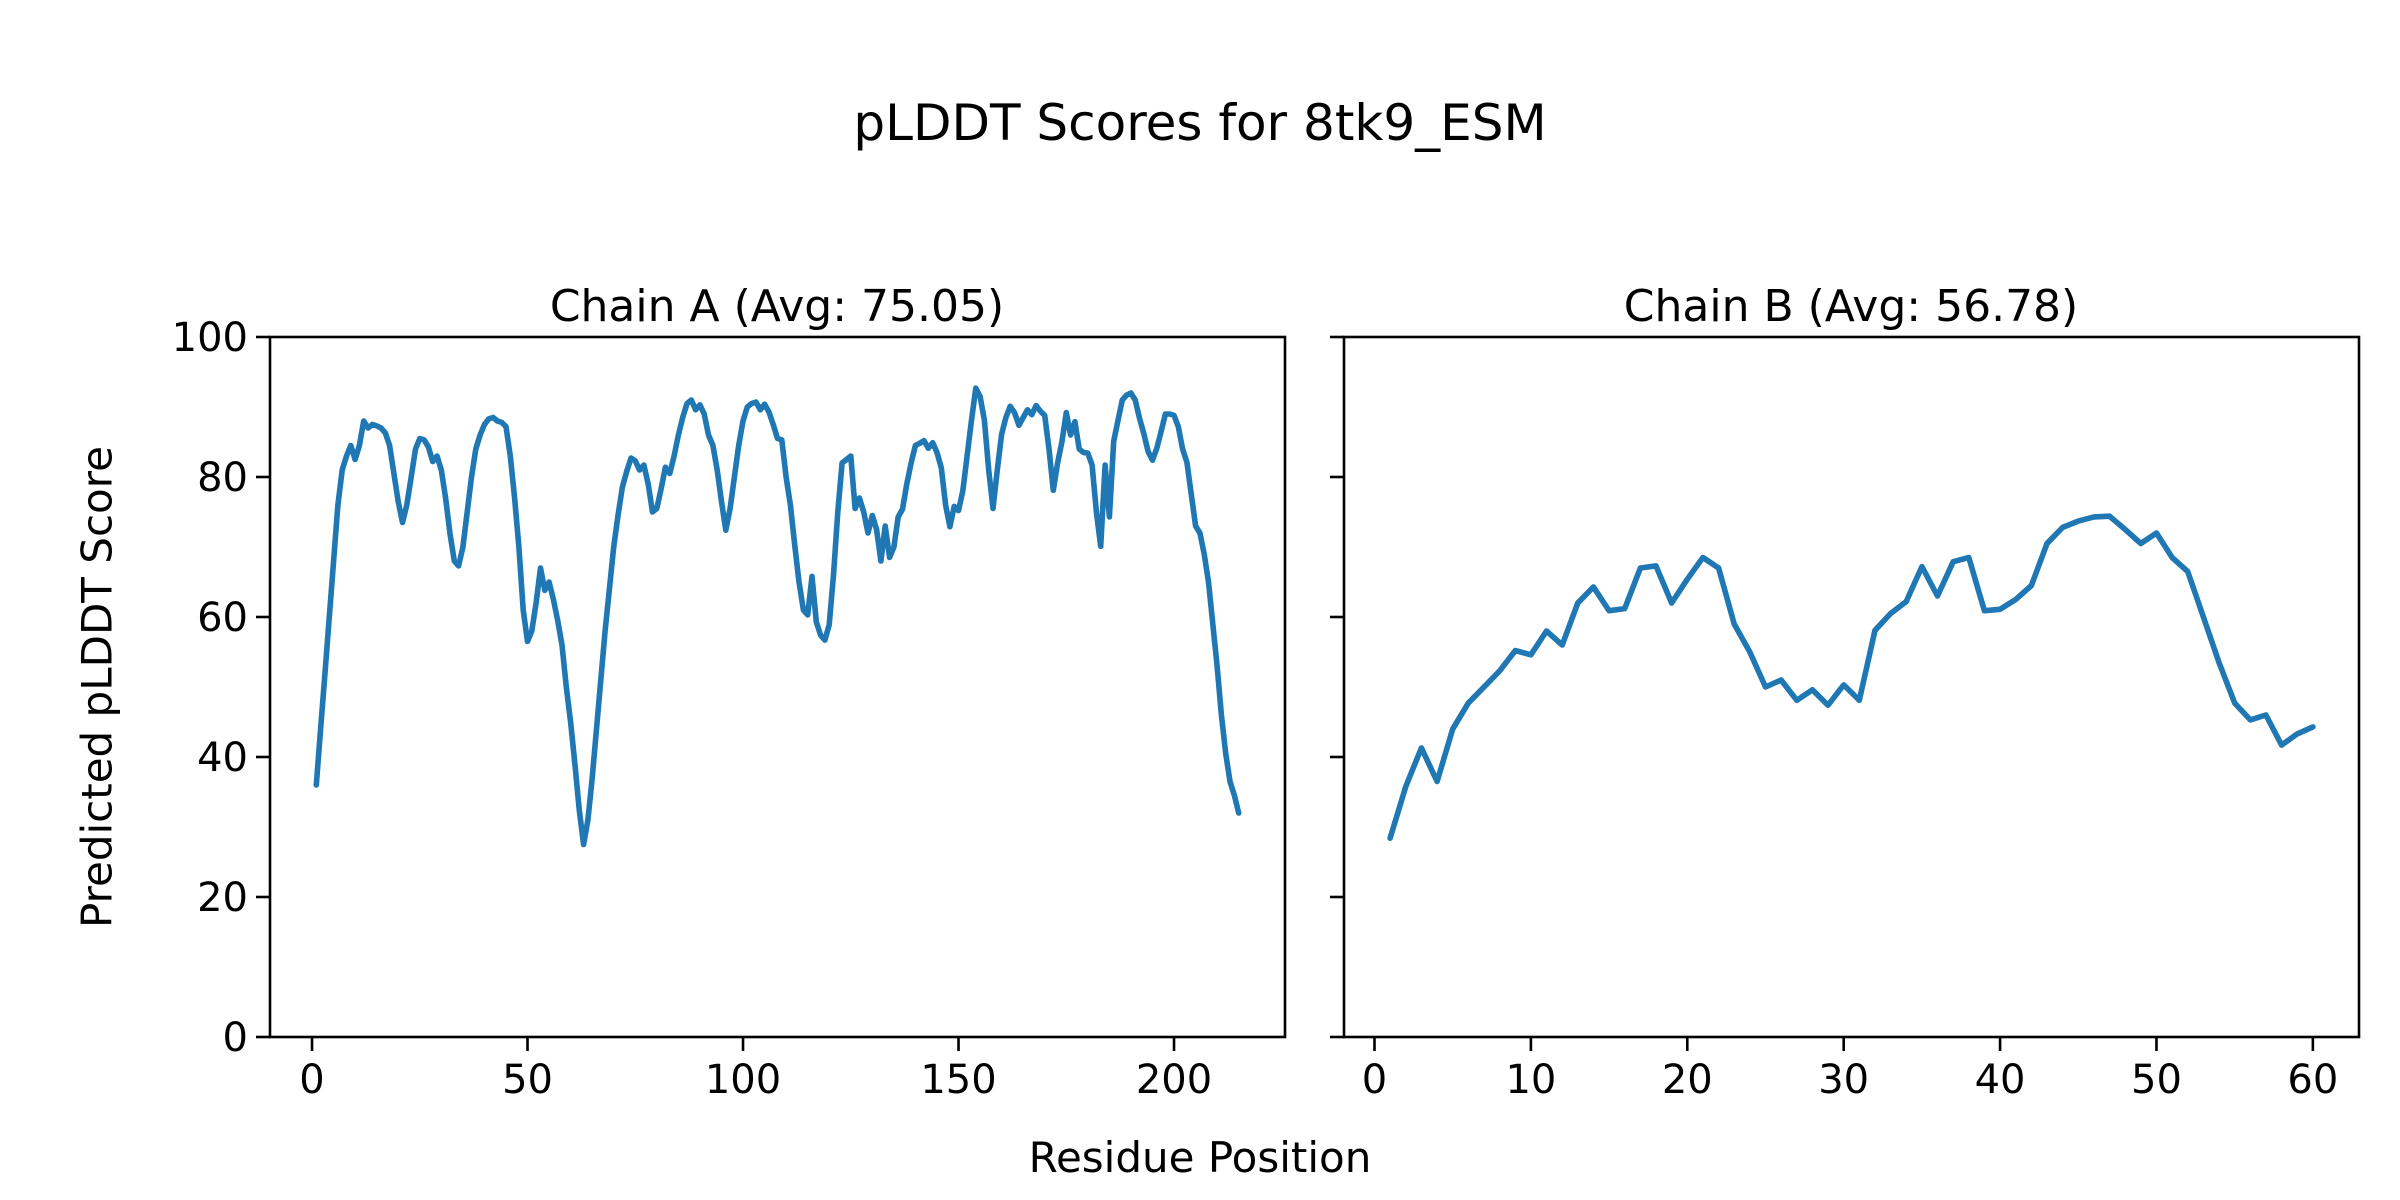  Describe the element at coordinates (1843, 1080) in the screenshot. I see `x-tick-label: 30` at that location.